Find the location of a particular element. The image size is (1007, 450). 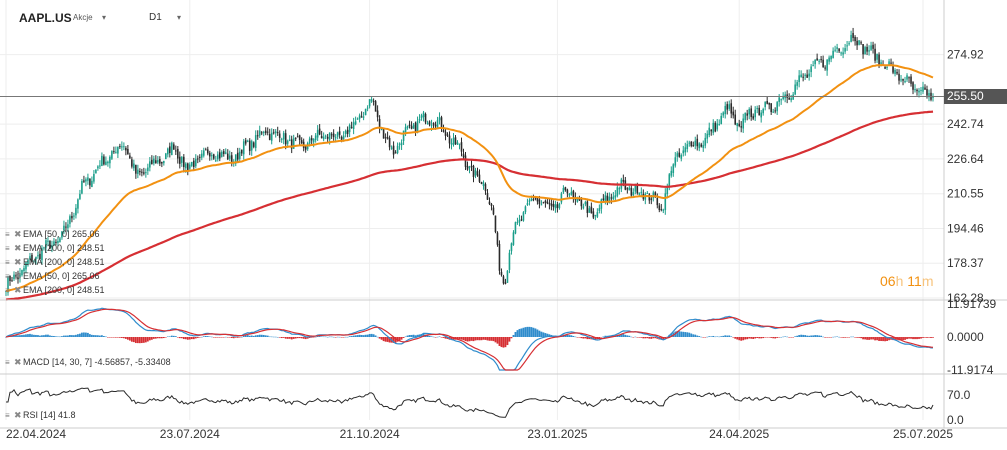

instrument-type: Akcje is located at coordinates (83, 17).